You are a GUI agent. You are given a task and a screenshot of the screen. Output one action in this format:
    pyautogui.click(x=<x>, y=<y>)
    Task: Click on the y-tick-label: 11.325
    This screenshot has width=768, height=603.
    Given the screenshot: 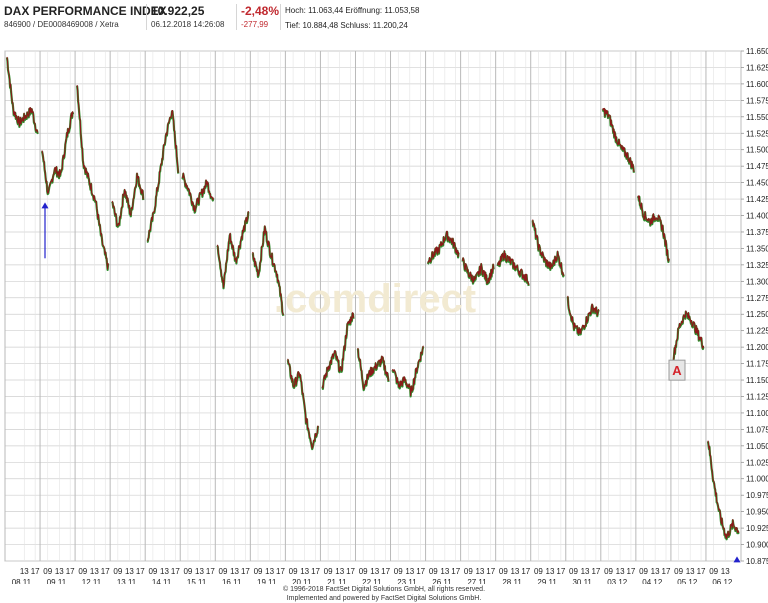 What is the action you would take?
    pyautogui.click(x=757, y=265)
    